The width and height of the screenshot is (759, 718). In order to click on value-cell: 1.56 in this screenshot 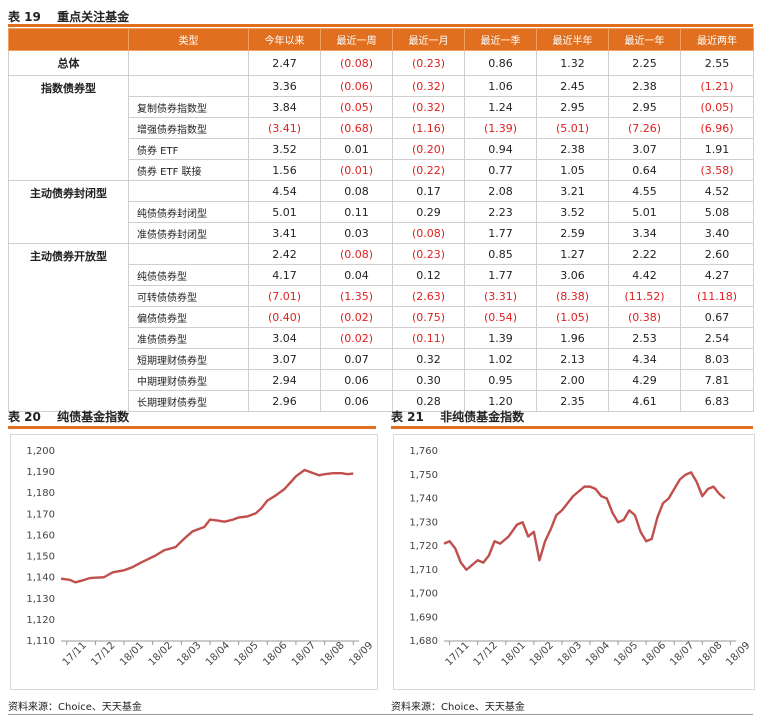, I will do `click(284, 170)`.